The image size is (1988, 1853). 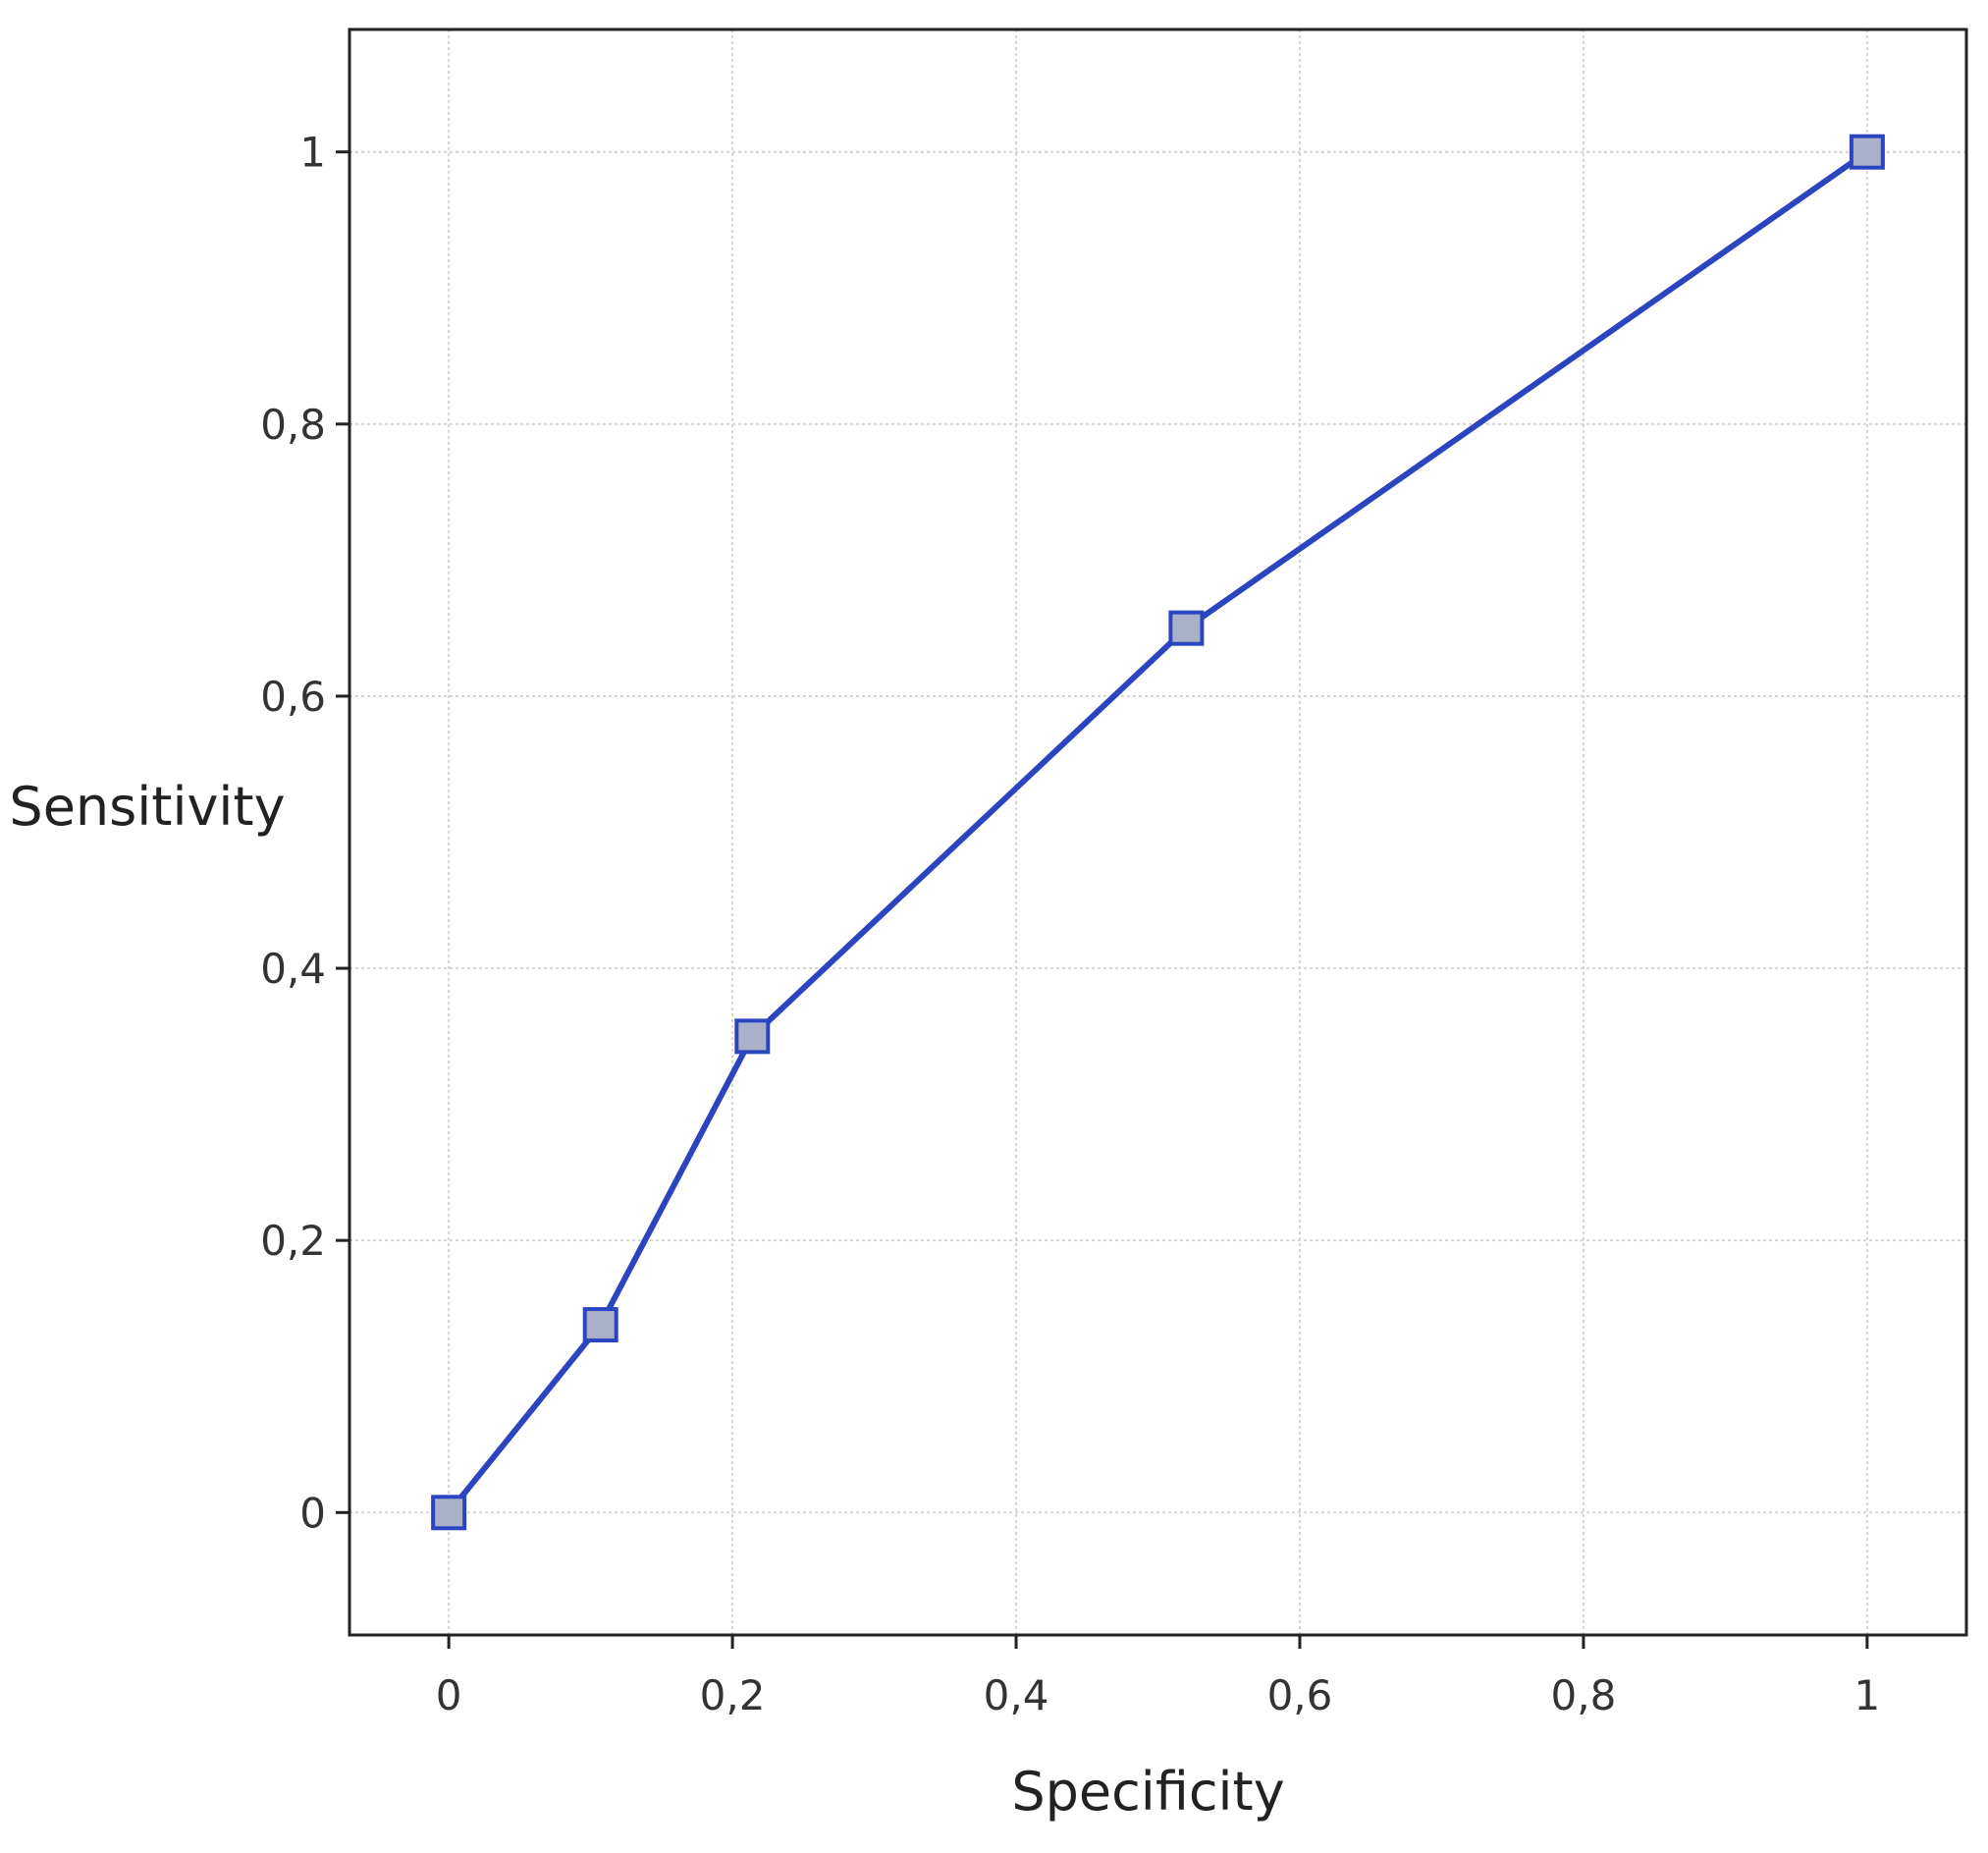 I want to click on x-tick-label: 0,8, so click(x=1584, y=1695).